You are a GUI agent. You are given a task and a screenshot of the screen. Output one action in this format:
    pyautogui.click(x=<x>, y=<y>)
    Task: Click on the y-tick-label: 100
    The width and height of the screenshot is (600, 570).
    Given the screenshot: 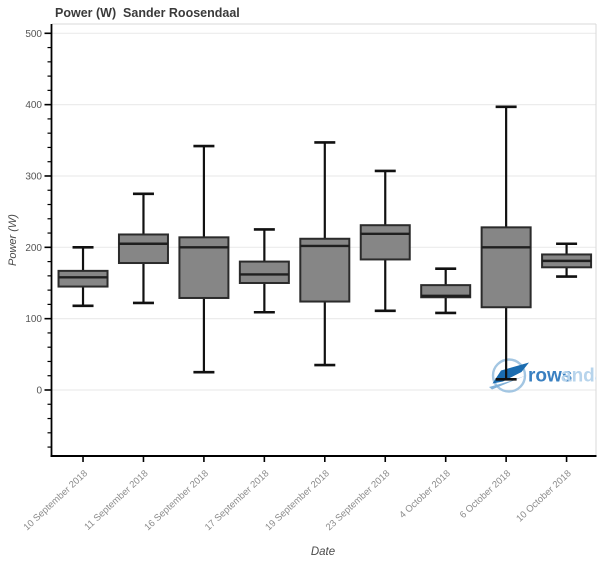 What is the action you would take?
    pyautogui.click(x=33, y=319)
    